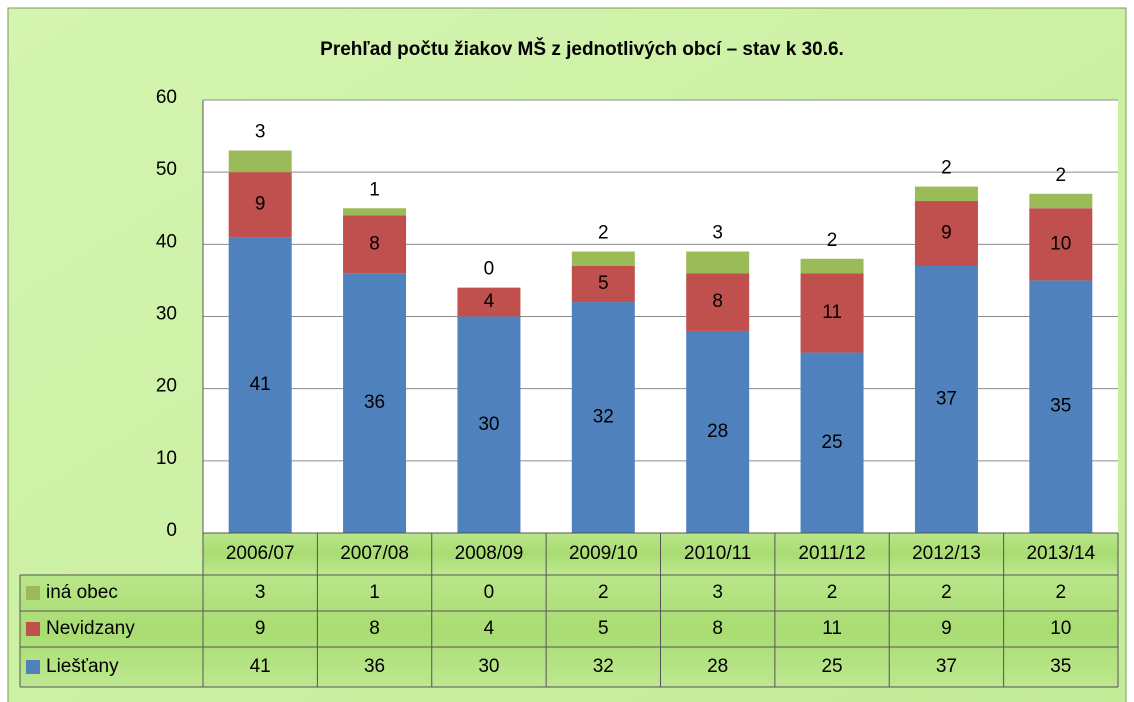 The image size is (1134, 702). I want to click on x-tick-label: 2011/12, so click(831, 553).